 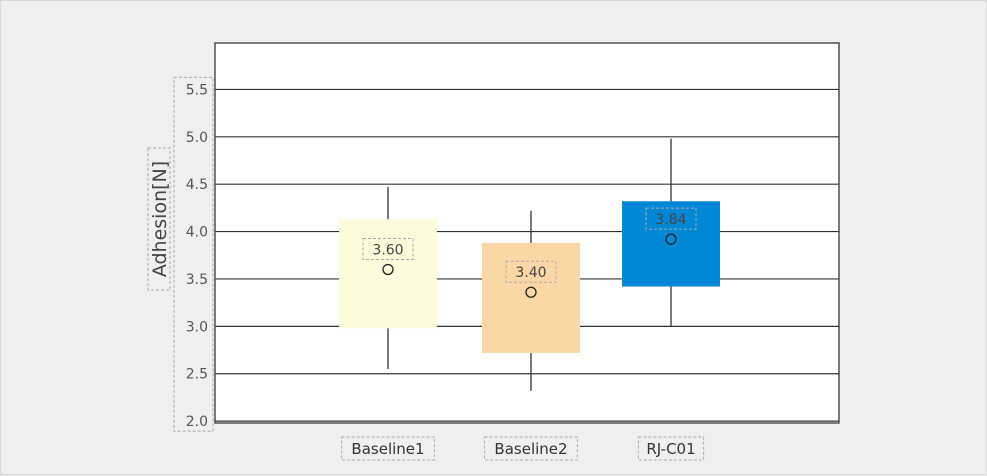 I want to click on mean-label: 3.60, so click(x=387, y=250).